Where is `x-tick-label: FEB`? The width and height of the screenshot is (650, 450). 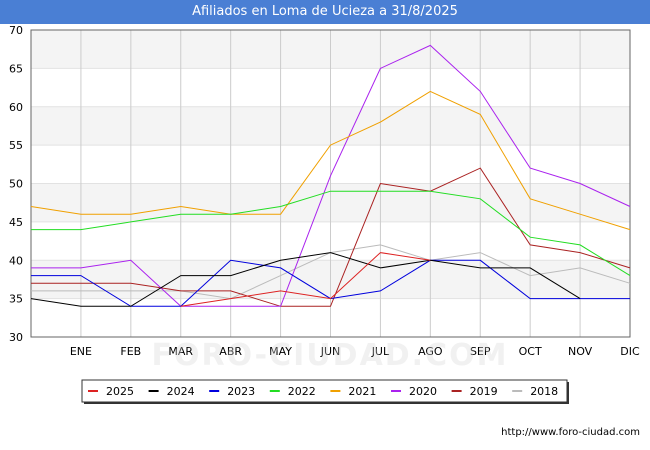
x-tick-label: FEB is located at coordinates (130, 351).